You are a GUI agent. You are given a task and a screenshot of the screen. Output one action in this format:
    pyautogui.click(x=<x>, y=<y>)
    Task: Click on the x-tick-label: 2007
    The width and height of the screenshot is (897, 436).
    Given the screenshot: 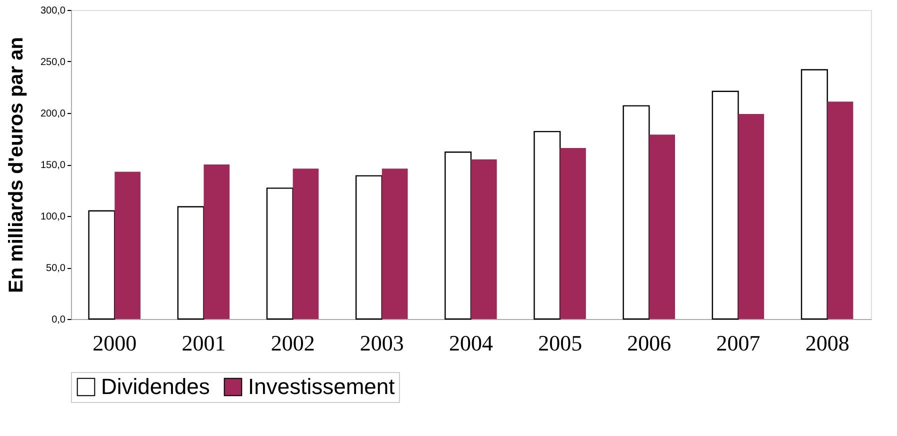 What is the action you would take?
    pyautogui.click(x=738, y=343)
    